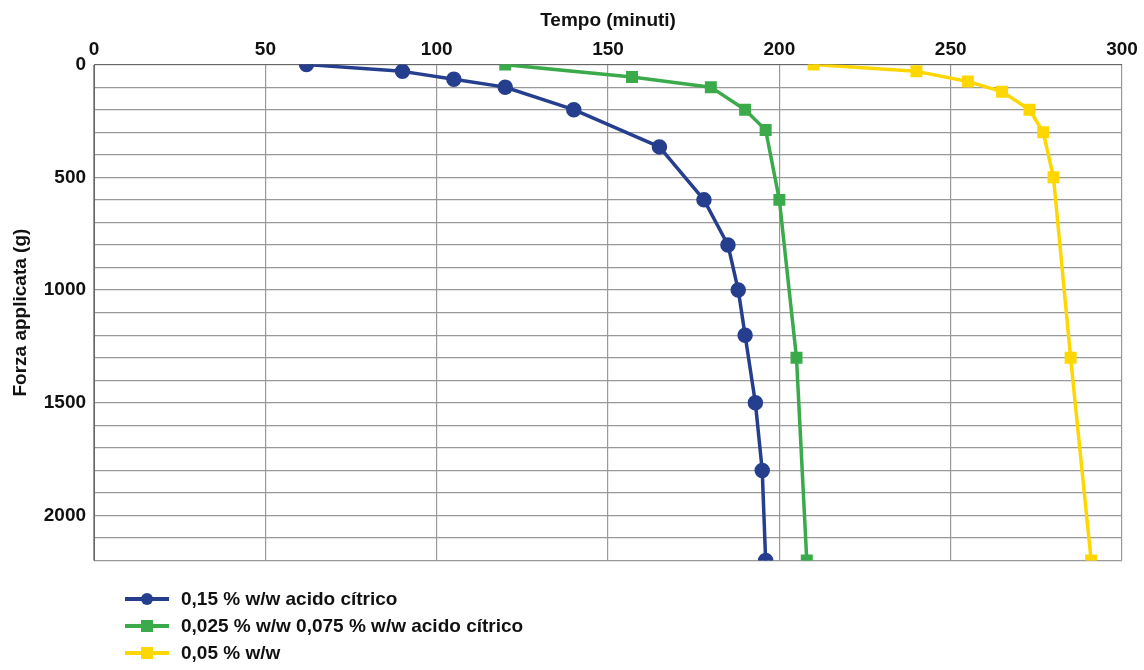 Image resolution: width=1144 pixels, height=670 pixels. What do you see at coordinates (19, 312) in the screenshot?
I see `y-axis-title: Forza applicata (g)` at bounding box center [19, 312].